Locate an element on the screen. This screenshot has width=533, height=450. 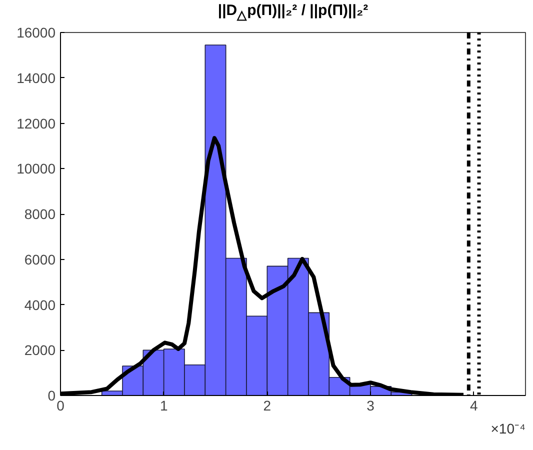
y-tick-label: 8000 is located at coordinates (40, 214).